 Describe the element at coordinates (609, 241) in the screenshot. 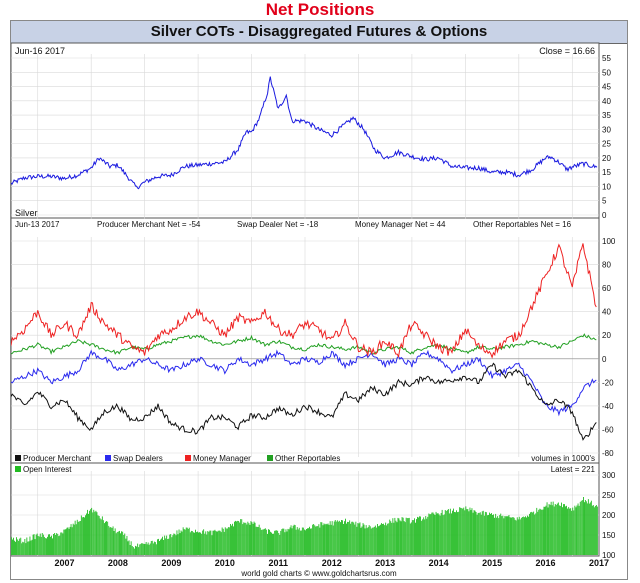

I see `ytick-label-1-9: 100` at that location.